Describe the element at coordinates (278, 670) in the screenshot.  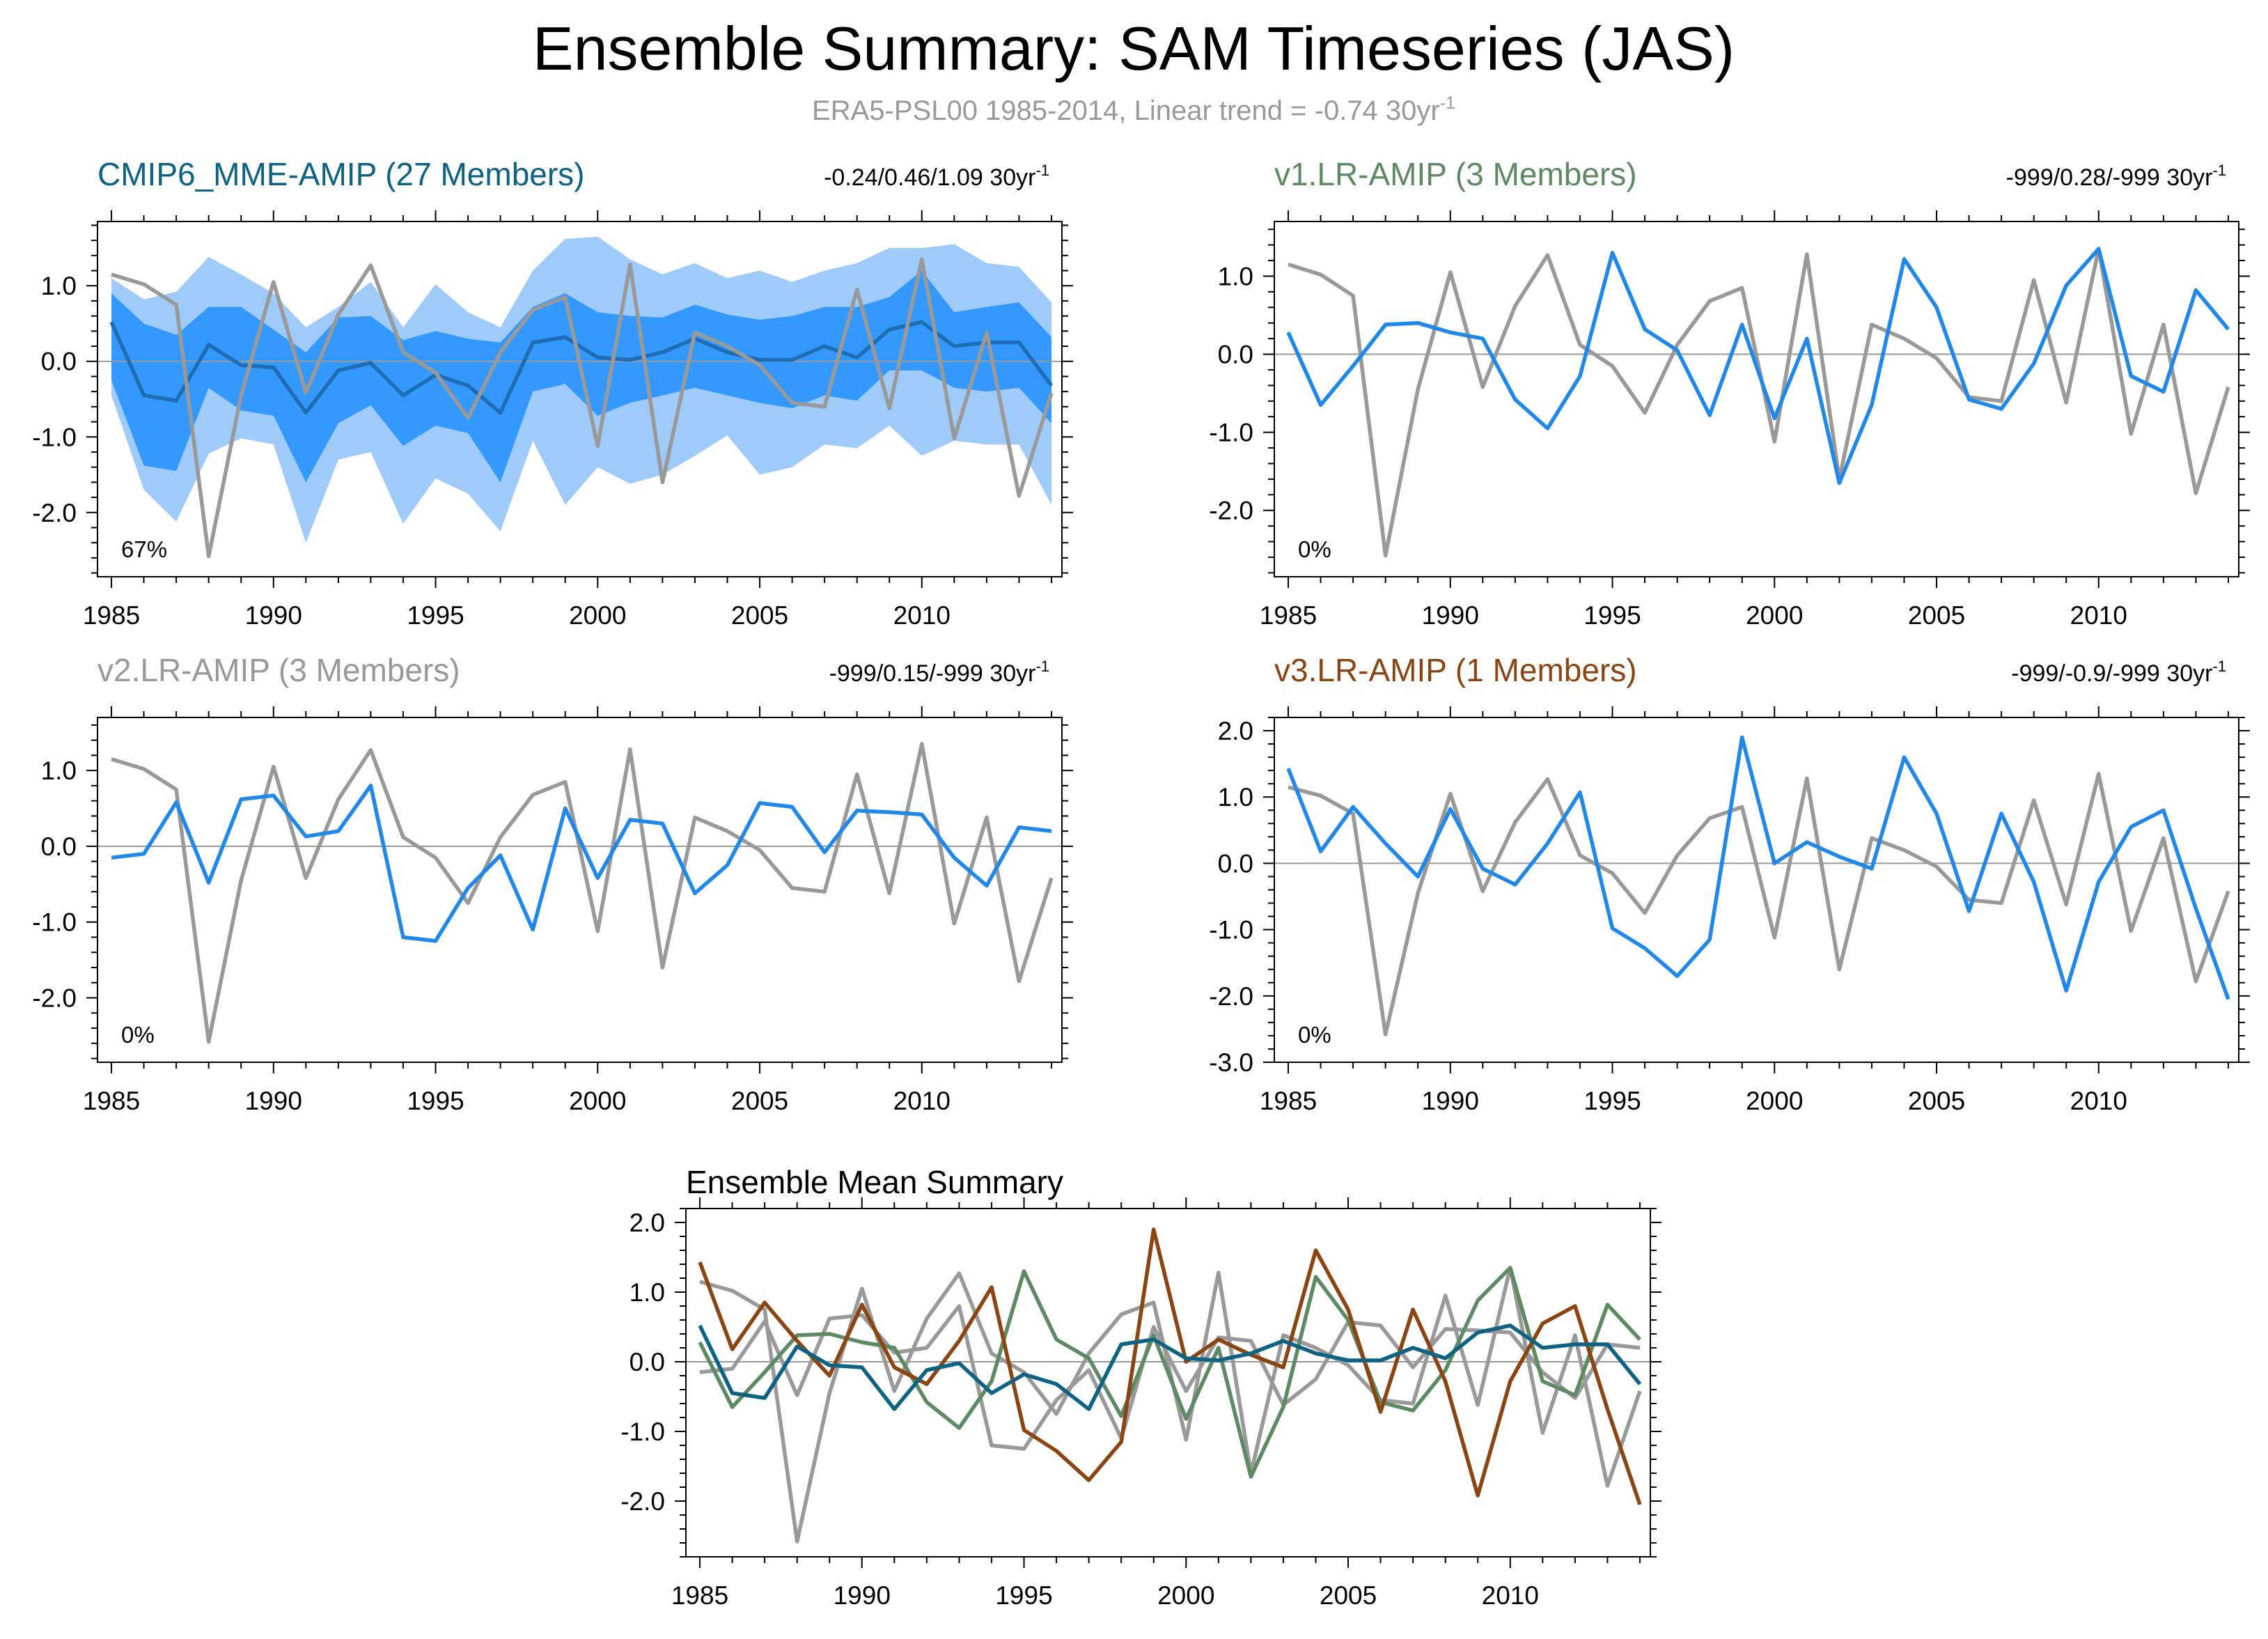
I see `panel-title: v2.LR-AMIP (3 Members)` at that location.